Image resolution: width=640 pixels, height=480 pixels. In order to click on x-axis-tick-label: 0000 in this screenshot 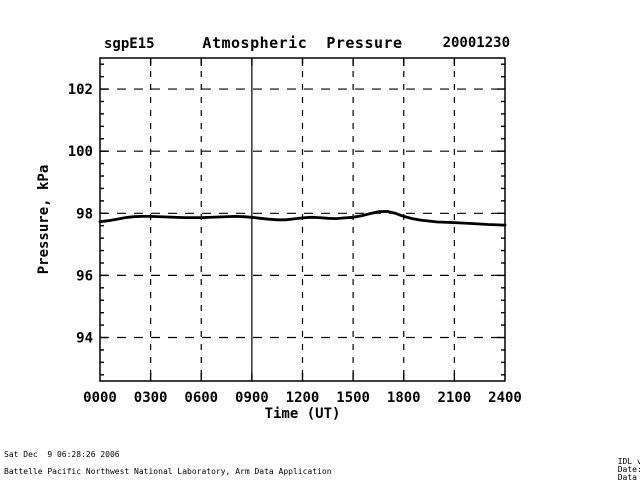, I will do `click(100, 398)`.